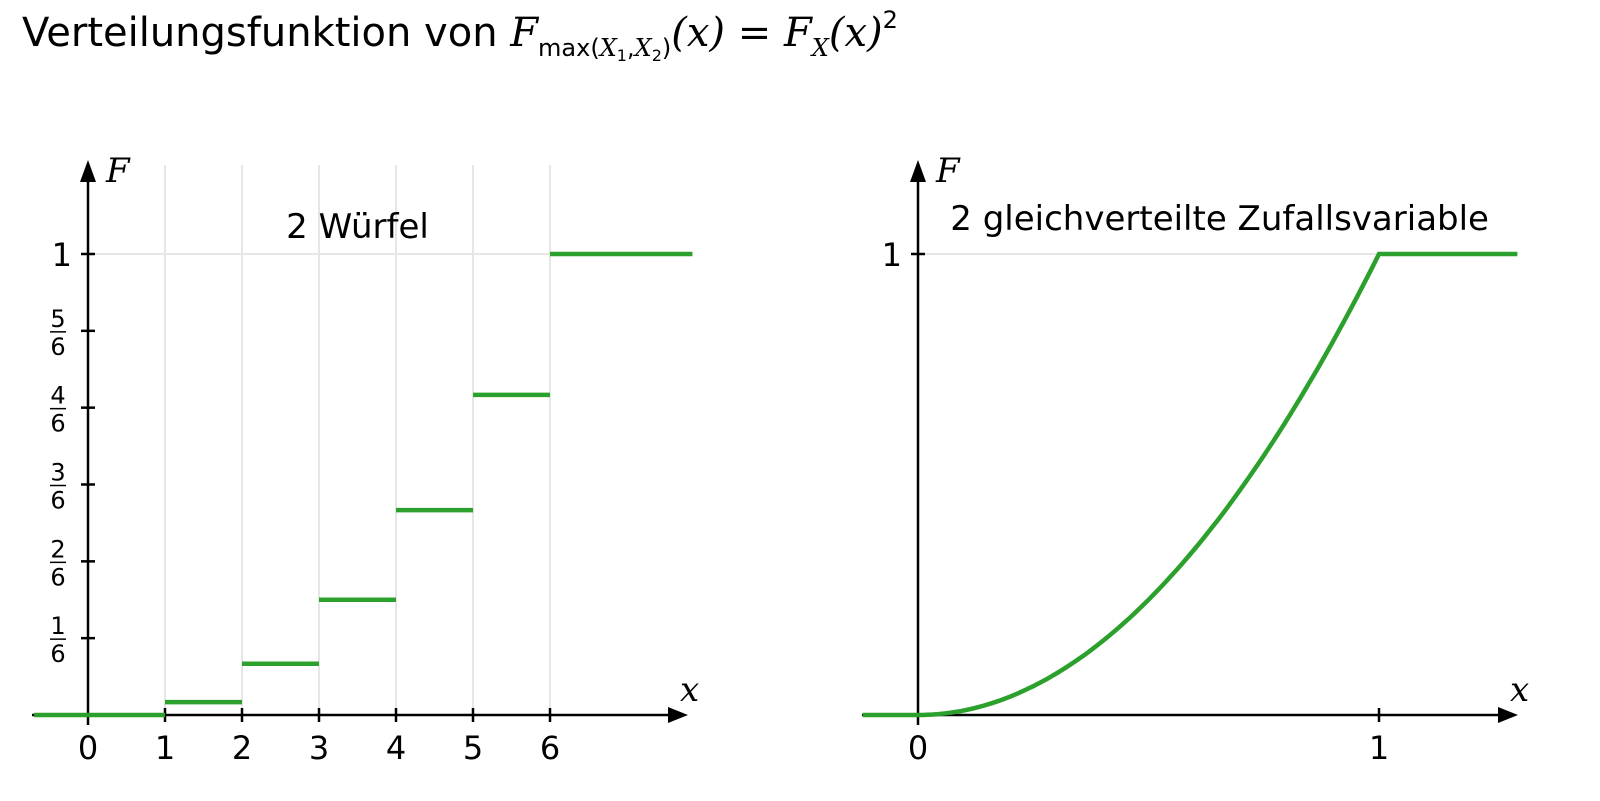 This screenshot has height=801, width=1600. Describe the element at coordinates (689, 690) in the screenshot. I see `panel1-x-axis-label: x` at that location.